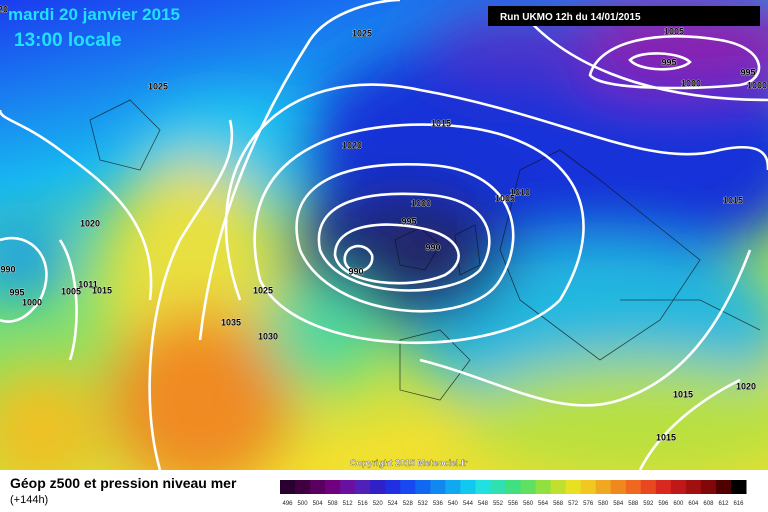 The image size is (768, 512). I want to click on colorbar-tick-label: 616, so click(738, 504).